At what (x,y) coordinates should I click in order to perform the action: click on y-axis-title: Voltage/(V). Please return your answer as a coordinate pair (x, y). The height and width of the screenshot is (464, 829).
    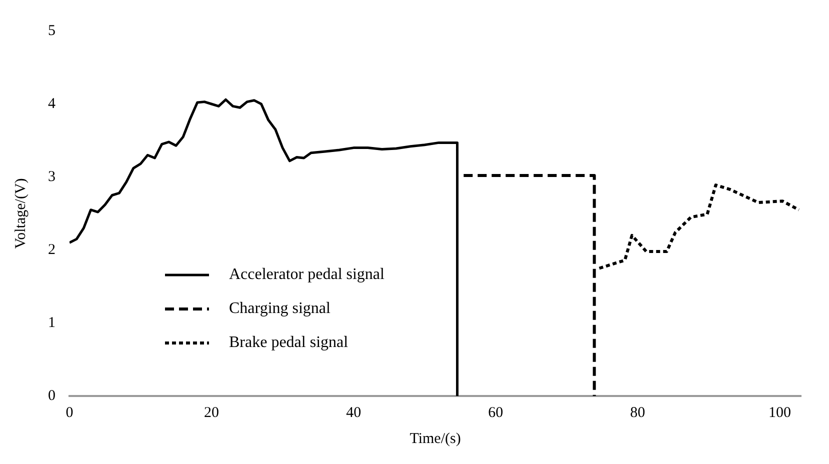
    Looking at the image, I should click on (20, 213).